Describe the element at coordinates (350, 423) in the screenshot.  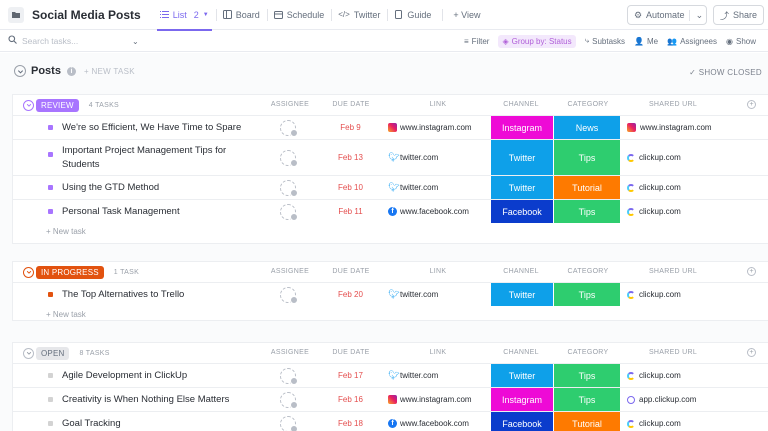
I see `due-date: Feb 18` at that location.